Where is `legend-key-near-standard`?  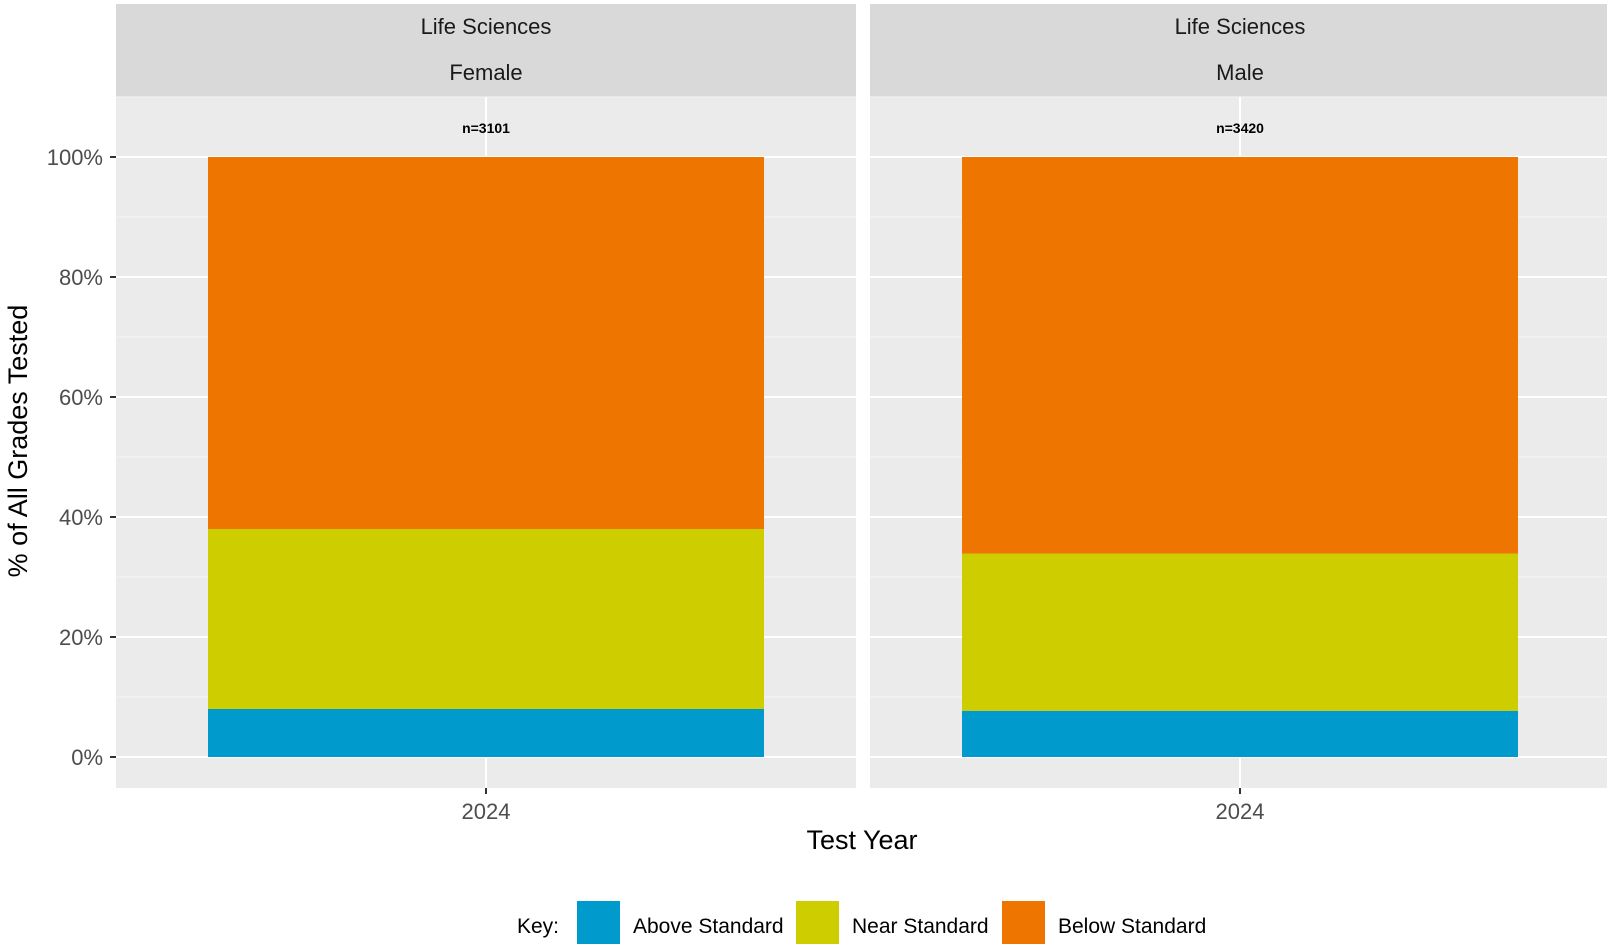
legend-key-near-standard is located at coordinates (817, 922).